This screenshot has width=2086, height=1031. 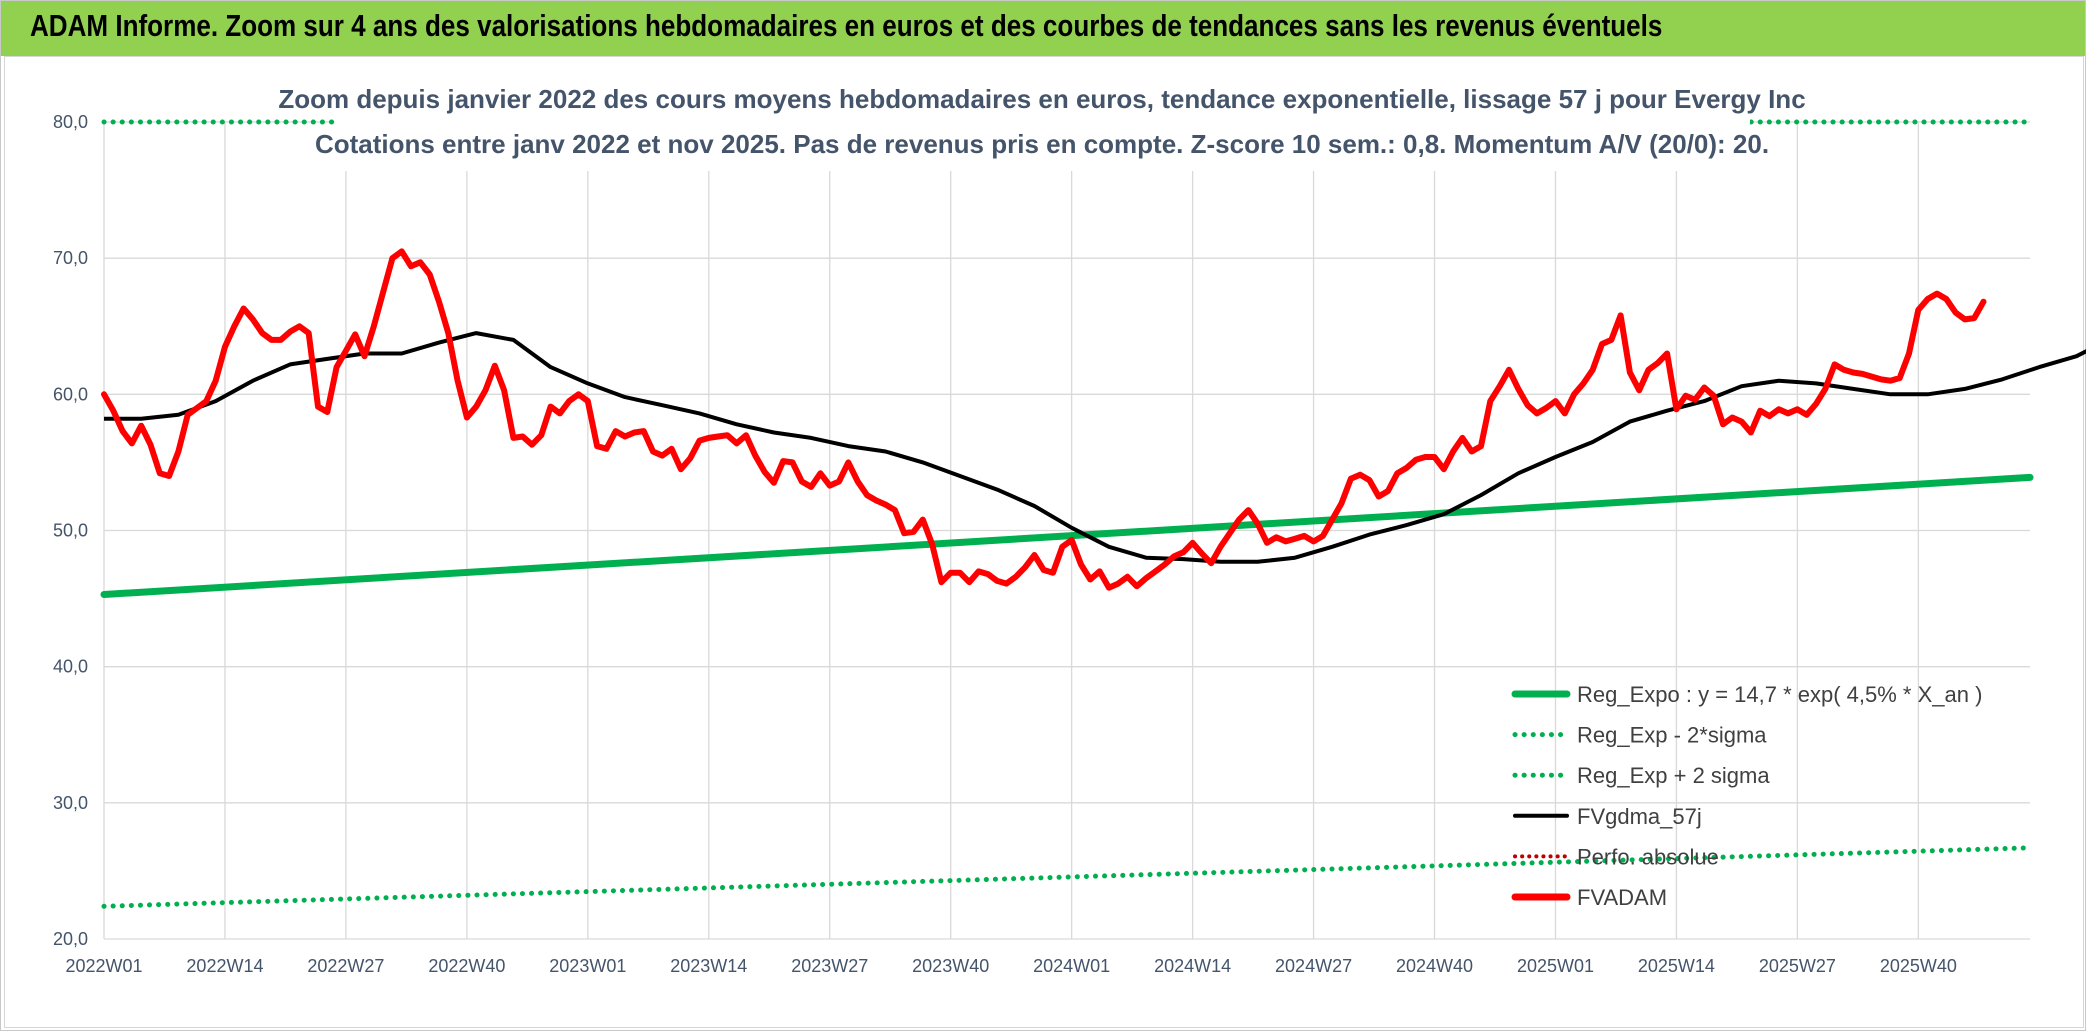 I want to click on legend-label-upper: Reg_Exp + 2 sigma, so click(x=1673, y=775).